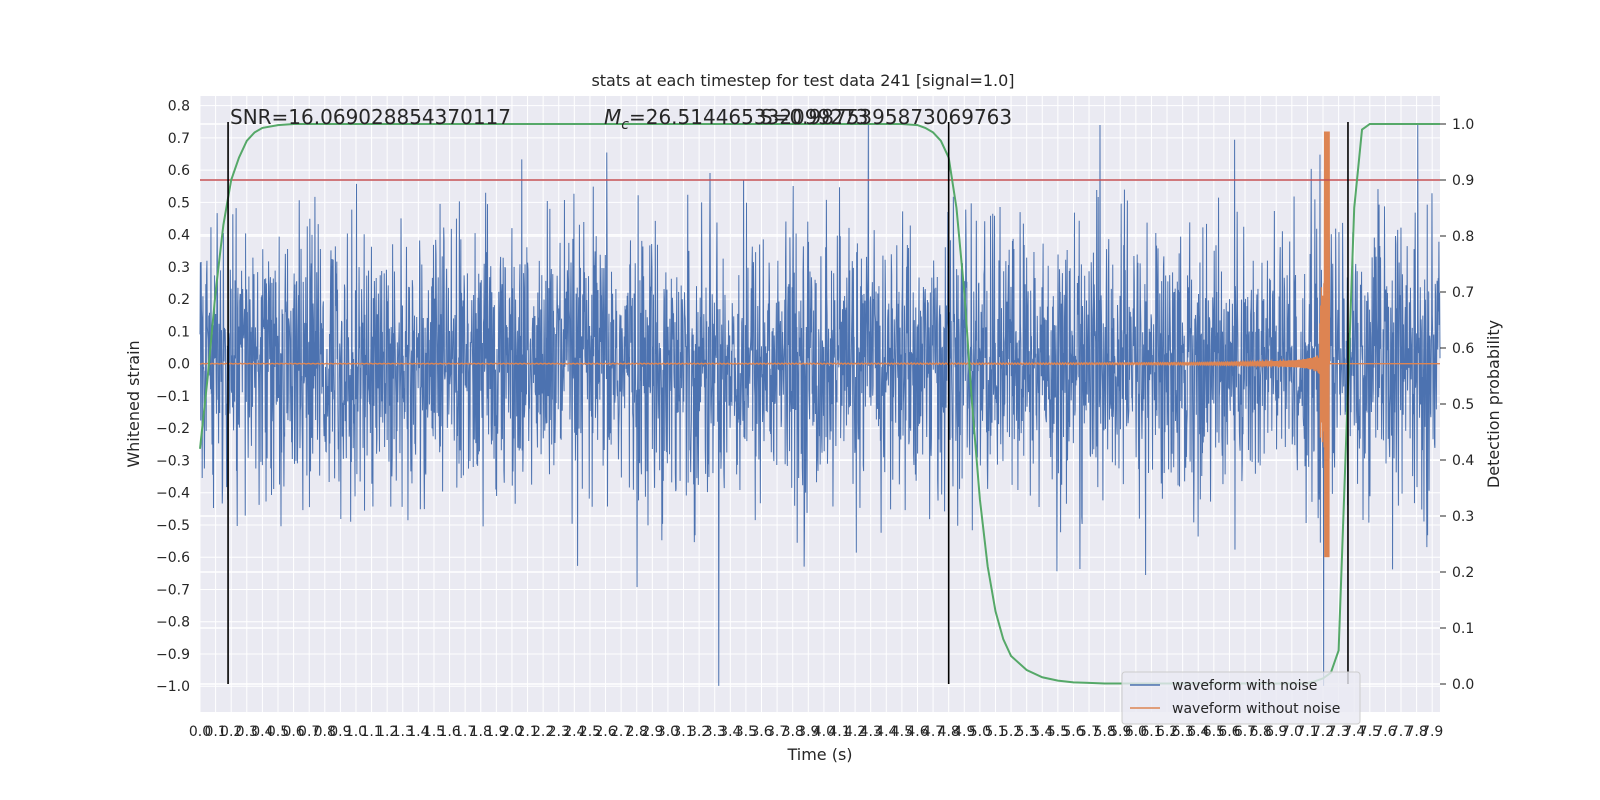  Describe the element at coordinates (179, 203) in the screenshot. I see `y-tick-label: 0.5` at that location.